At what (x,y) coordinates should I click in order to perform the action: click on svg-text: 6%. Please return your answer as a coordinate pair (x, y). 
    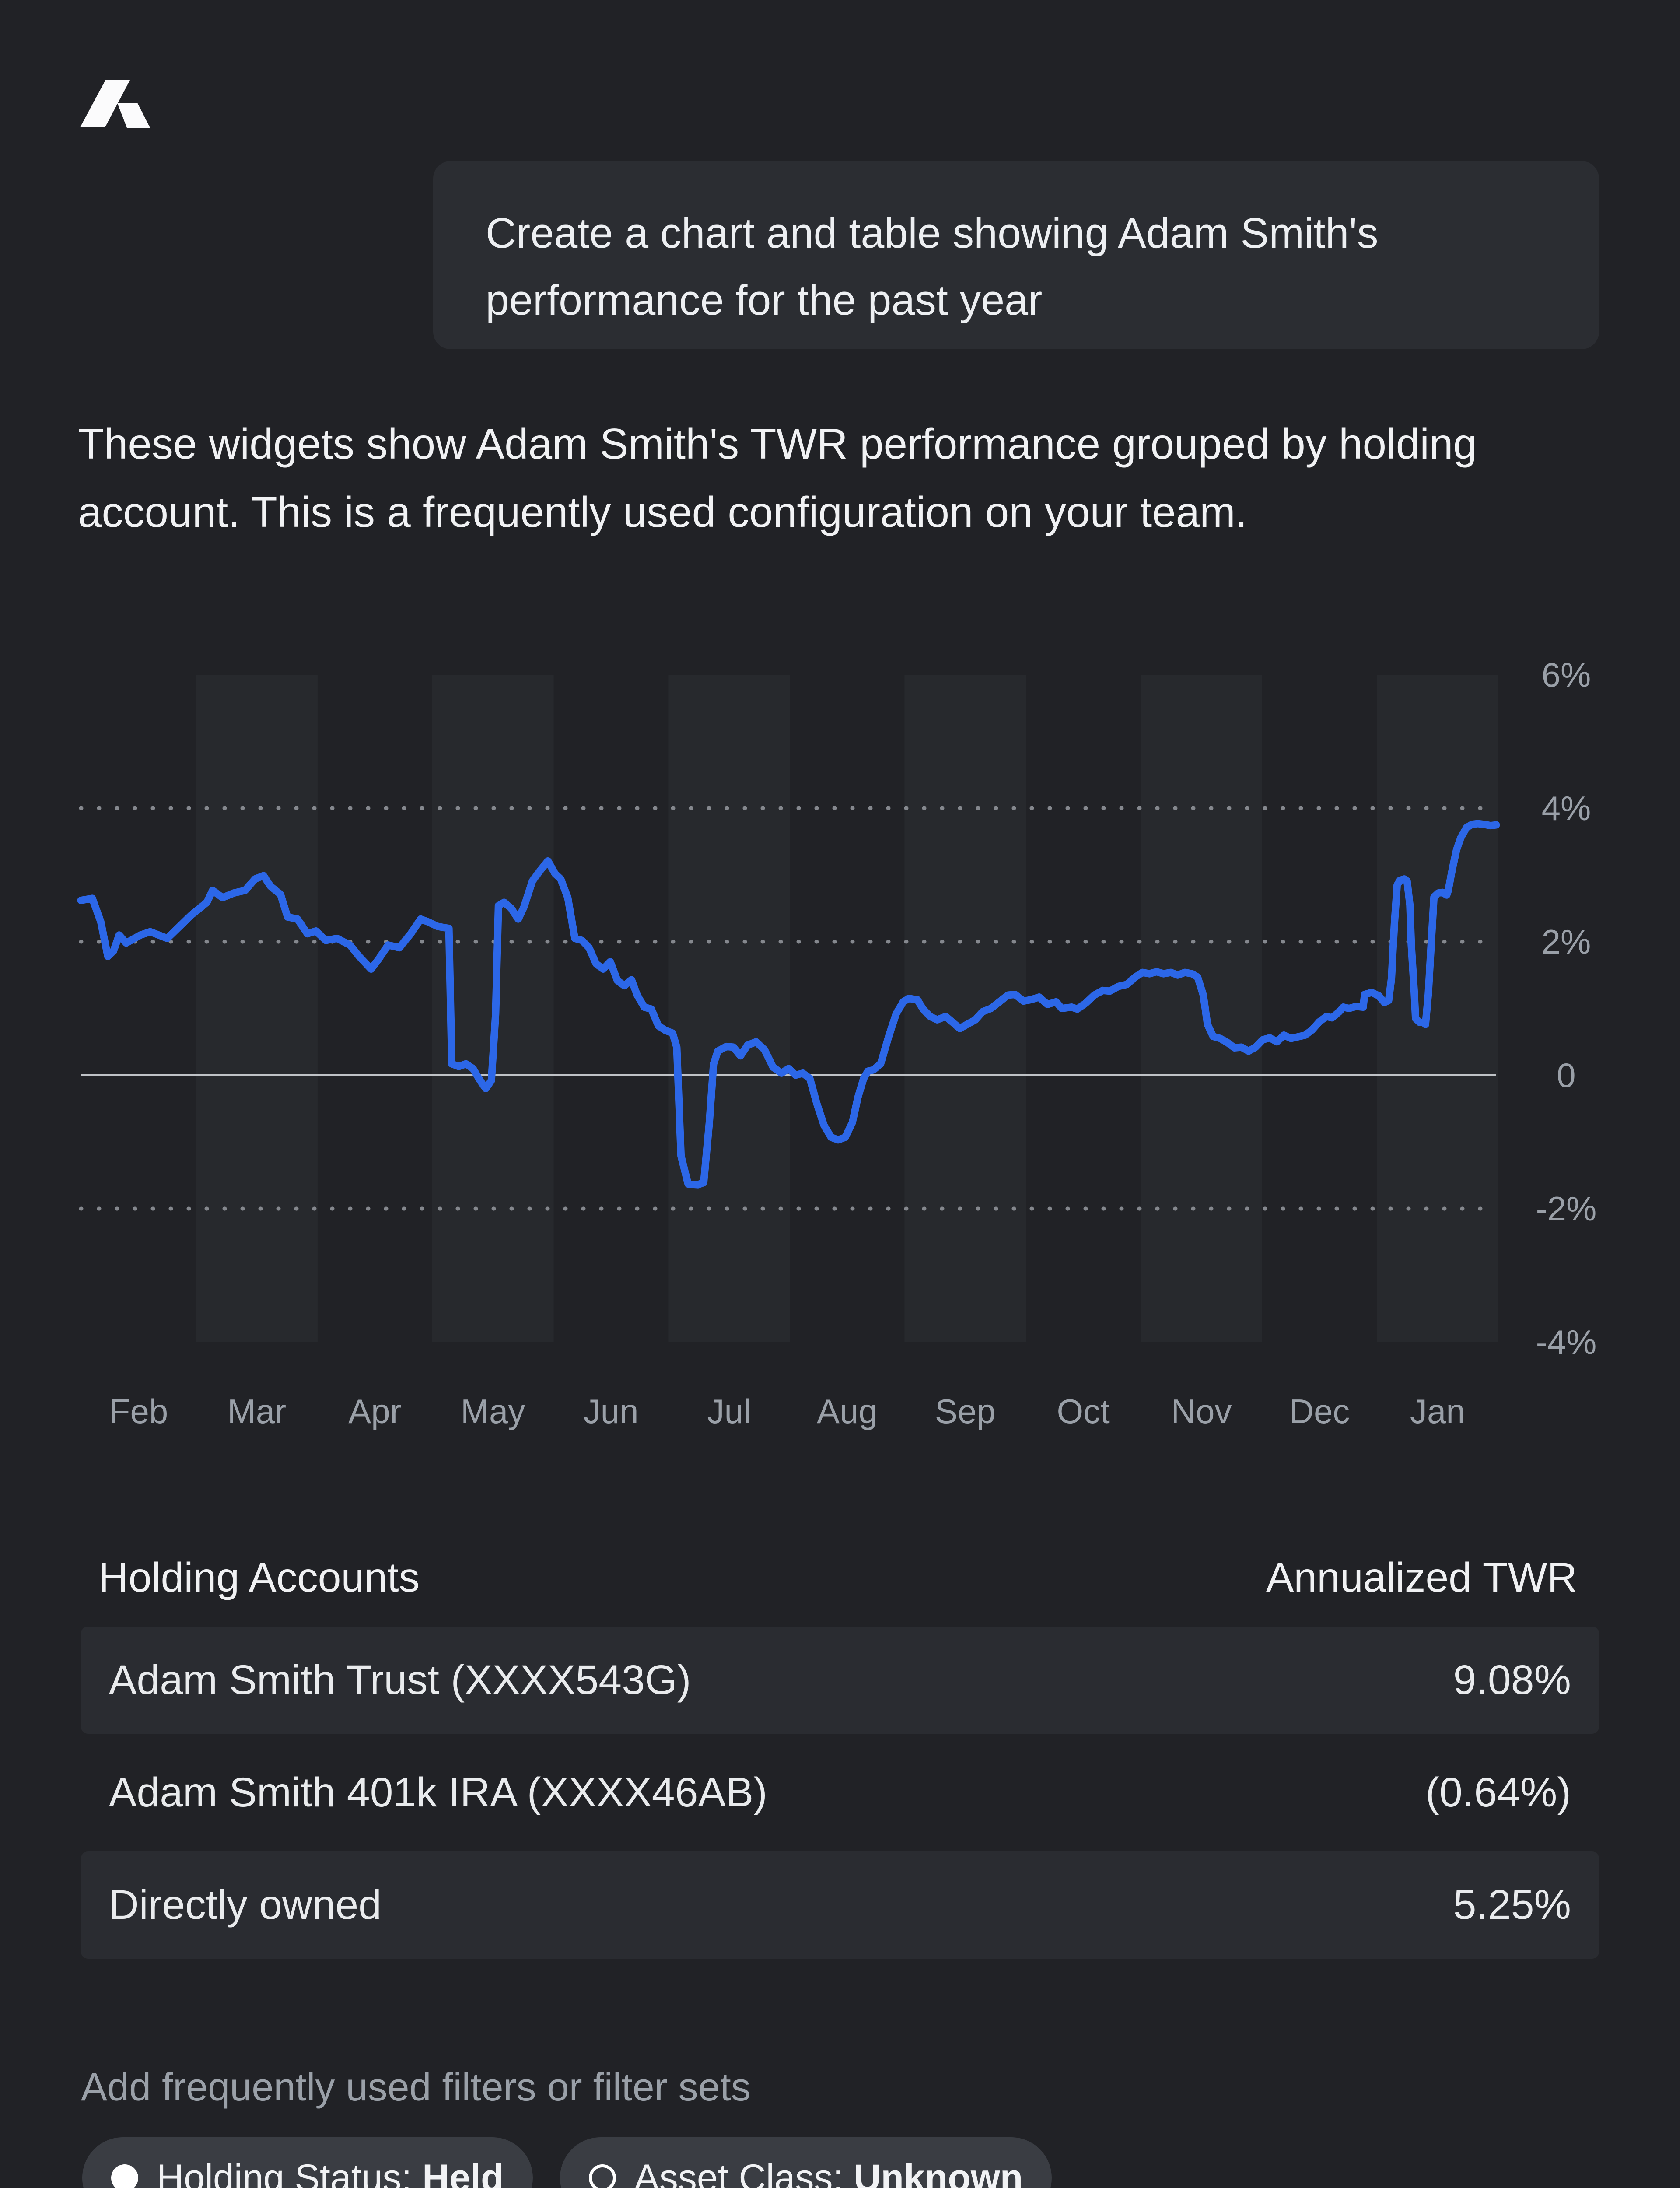
    Looking at the image, I should click on (1566, 675).